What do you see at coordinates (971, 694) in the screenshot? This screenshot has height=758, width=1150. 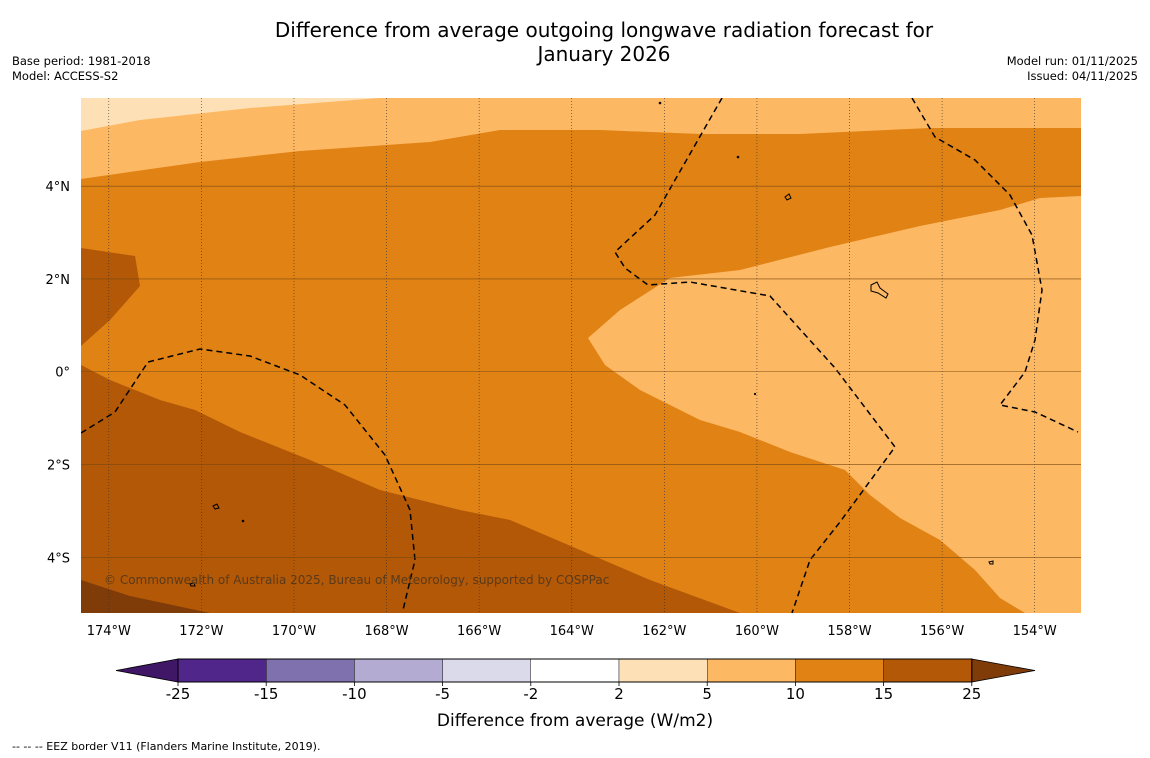 I see `colorbar-level-label: 25` at bounding box center [971, 694].